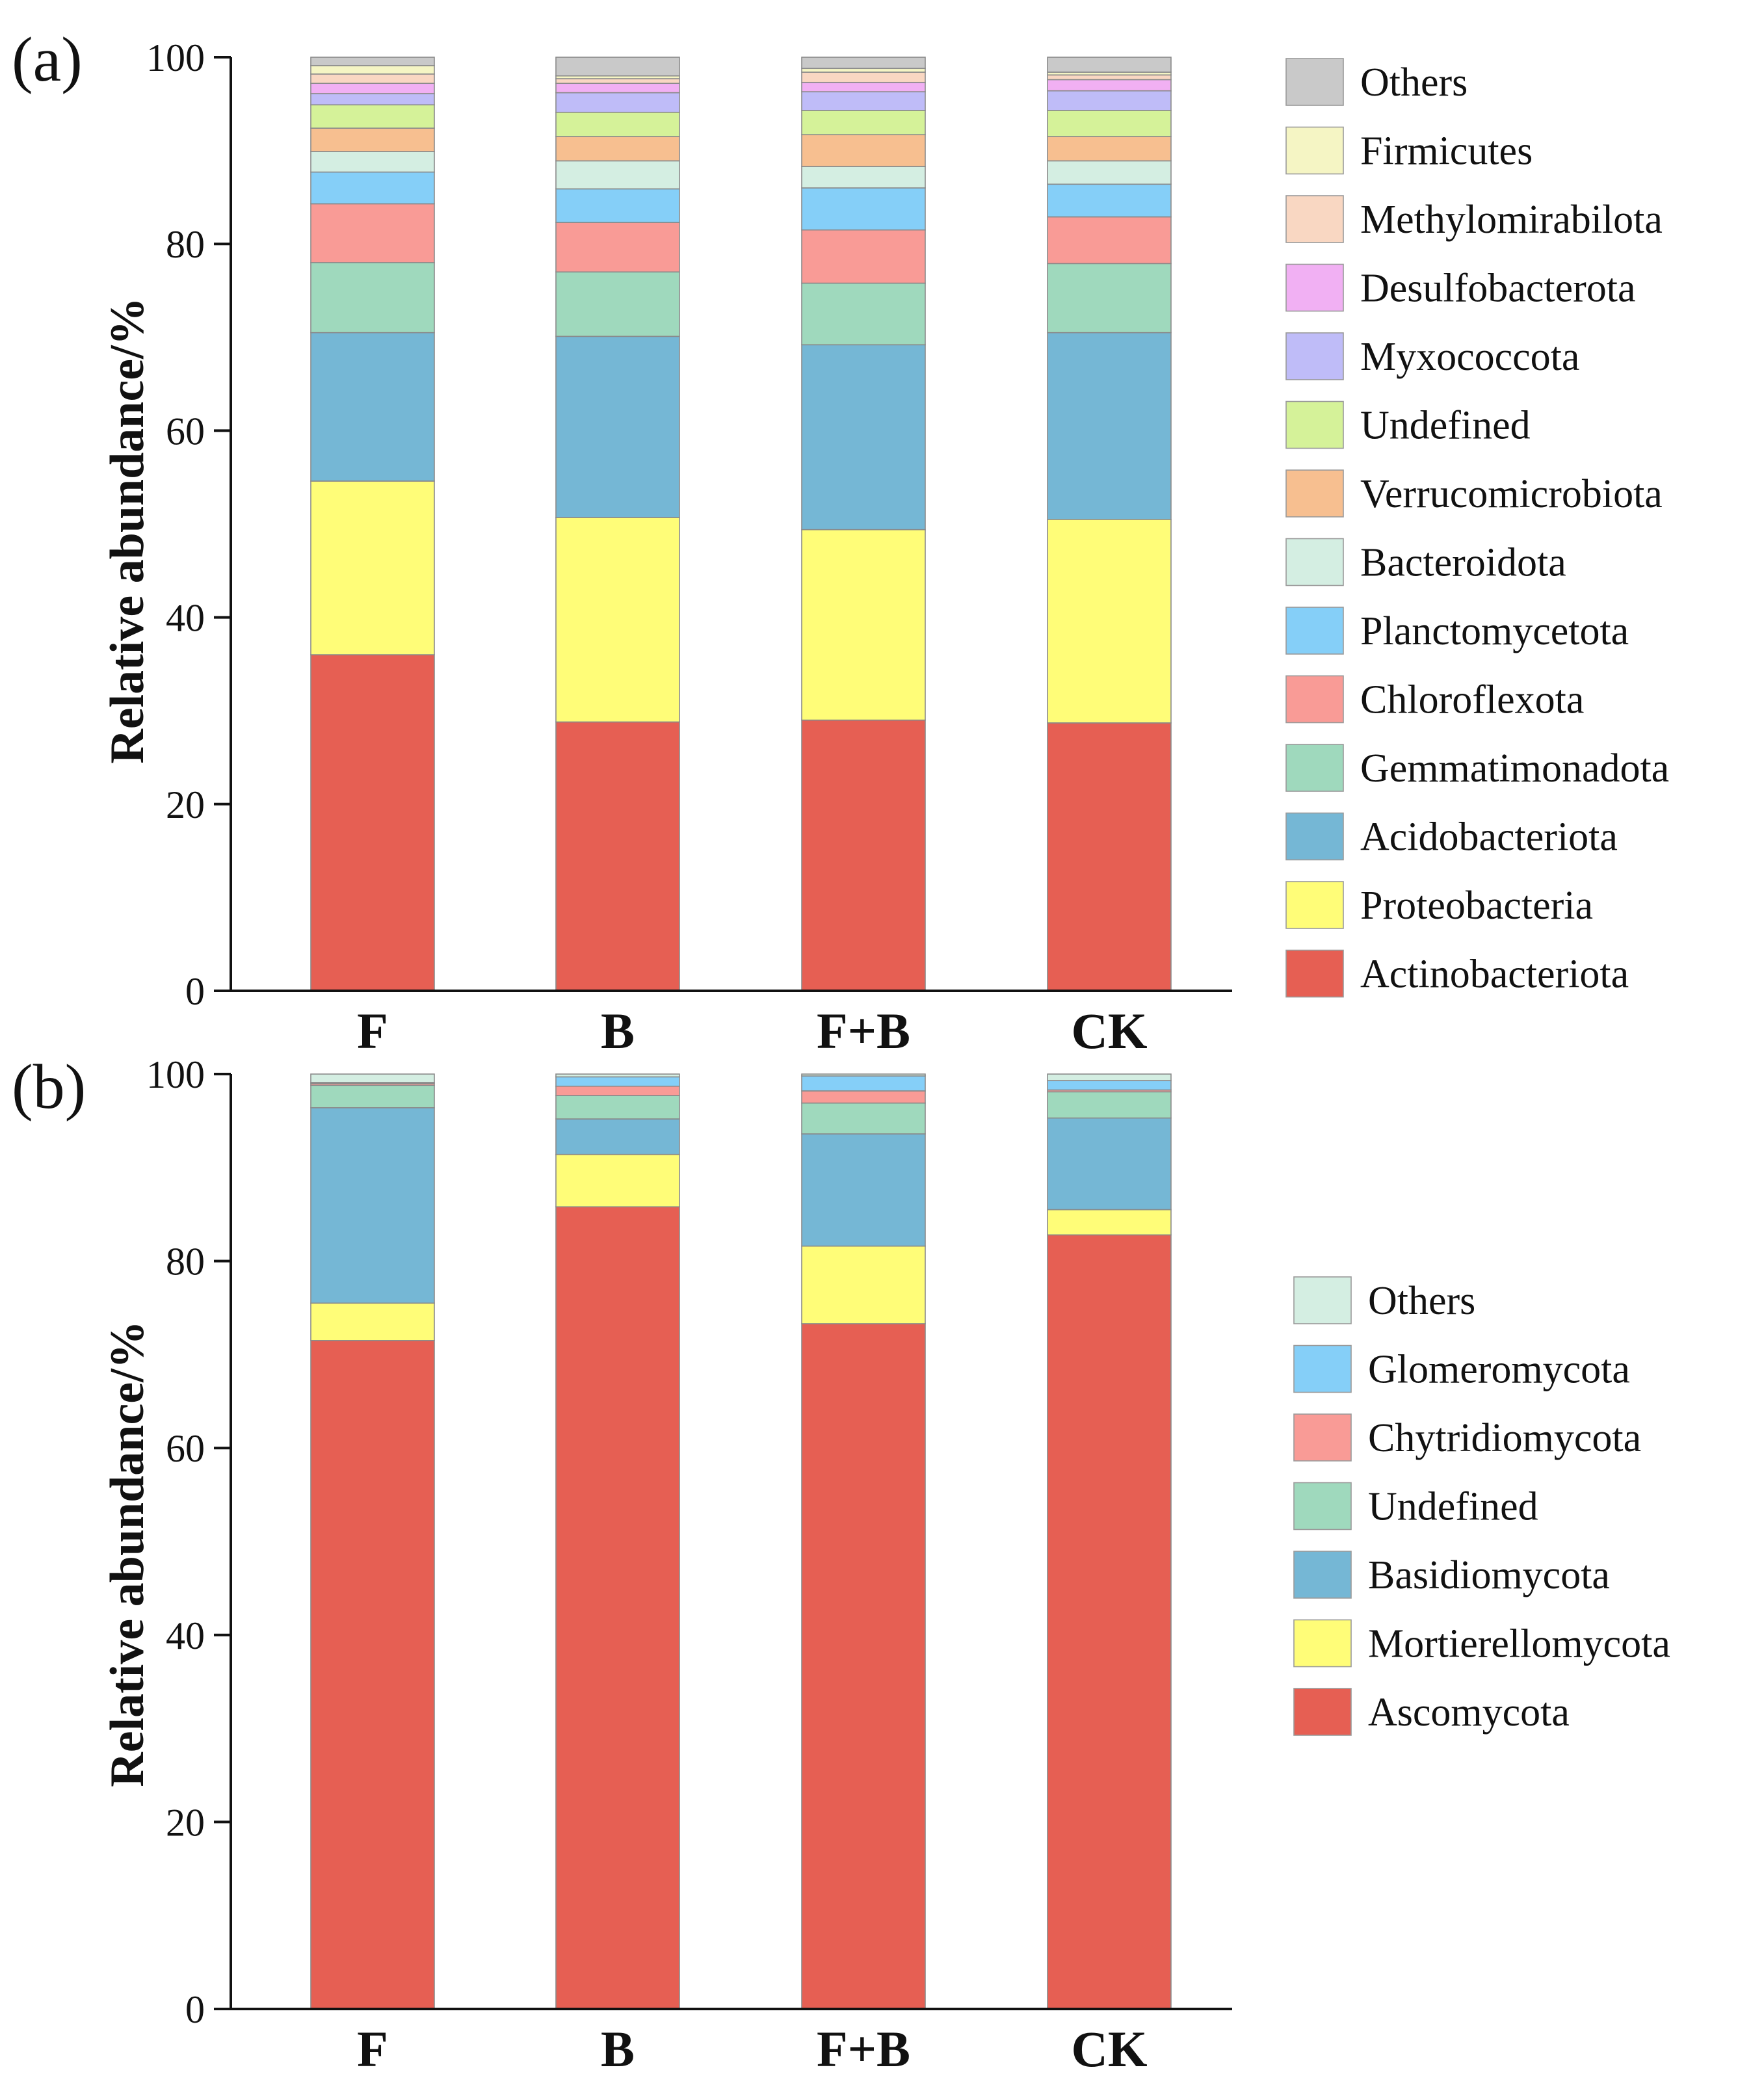  What do you see at coordinates (1514, 768) in the screenshot?
I see `legend-label: Gemmatimonadota` at bounding box center [1514, 768].